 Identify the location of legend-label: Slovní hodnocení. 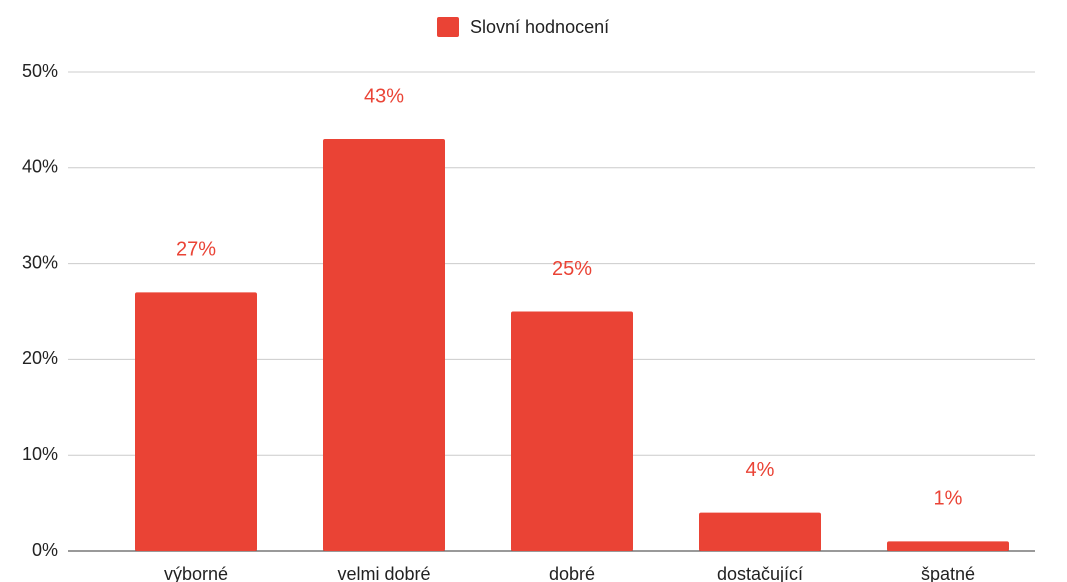
(539, 27).